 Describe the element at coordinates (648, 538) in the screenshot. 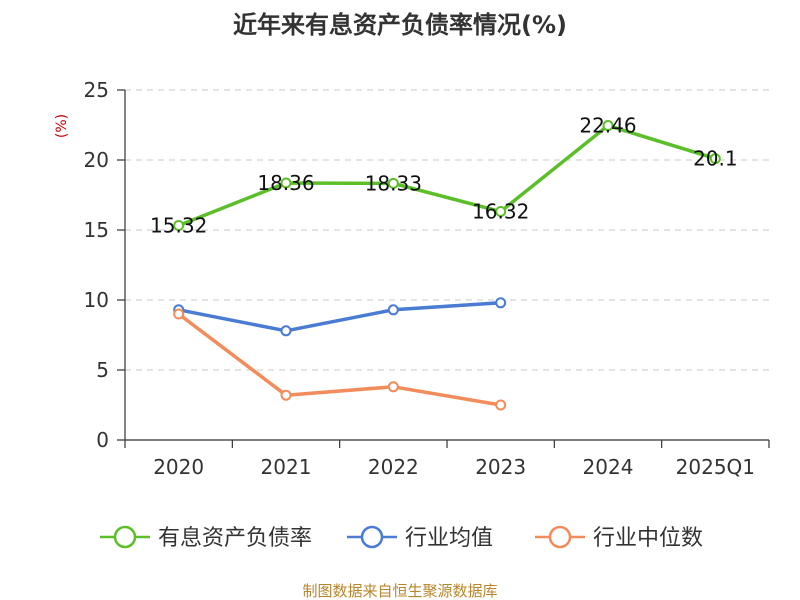

I see `legend-label: 行业中位数` at that location.